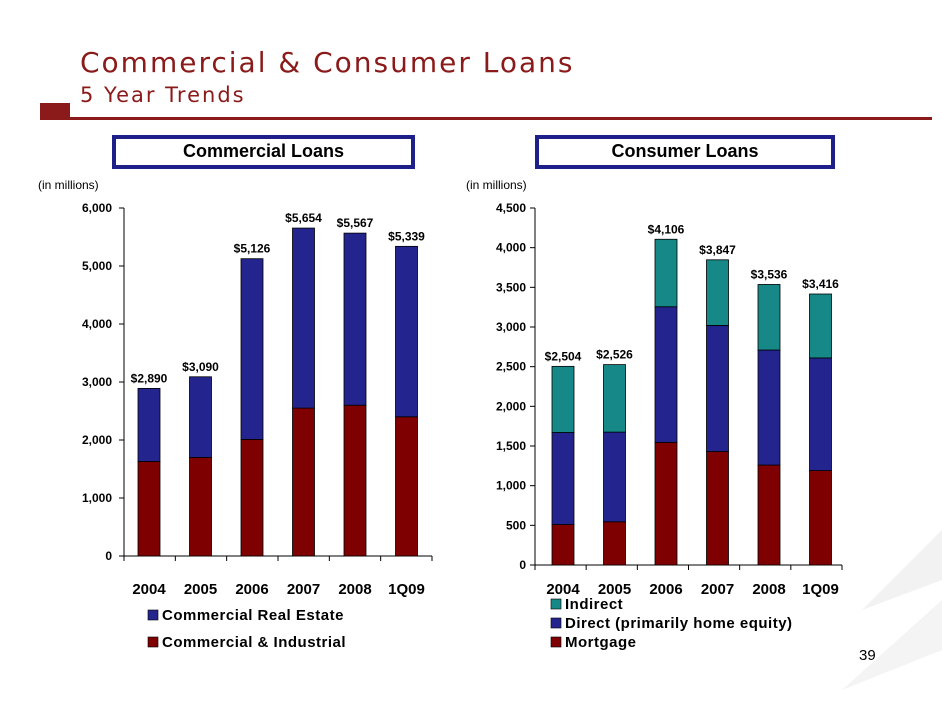 The image size is (942, 728). Describe the element at coordinates (486, 118) in the screenshot. I see `title-divider` at that location.